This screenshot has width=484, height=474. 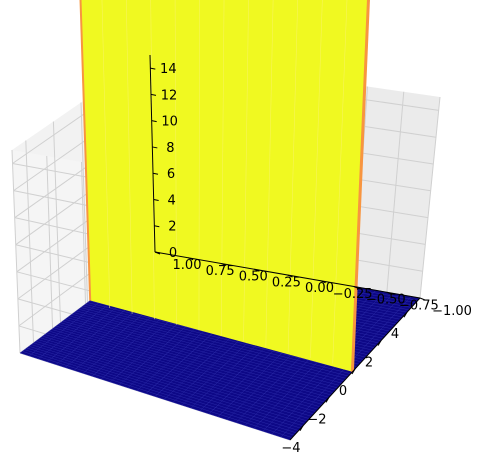 I want to click on x-tick-label: 2, so click(x=369, y=363).